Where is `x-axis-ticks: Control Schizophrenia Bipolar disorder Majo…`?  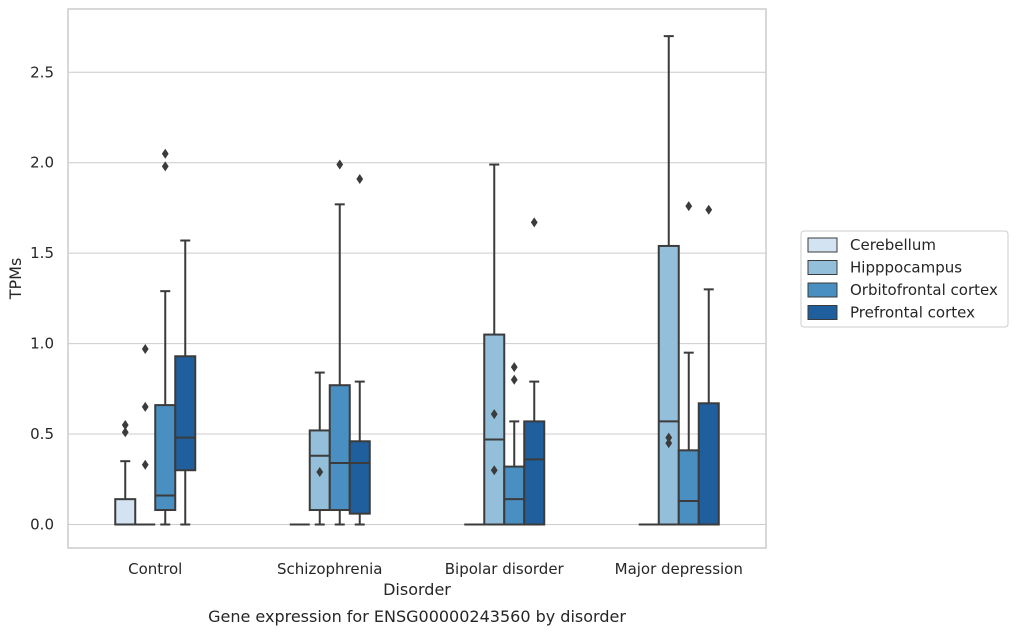
x-axis-ticks: Control Schizophrenia Bipolar disorder Majo… is located at coordinates (435, 569).